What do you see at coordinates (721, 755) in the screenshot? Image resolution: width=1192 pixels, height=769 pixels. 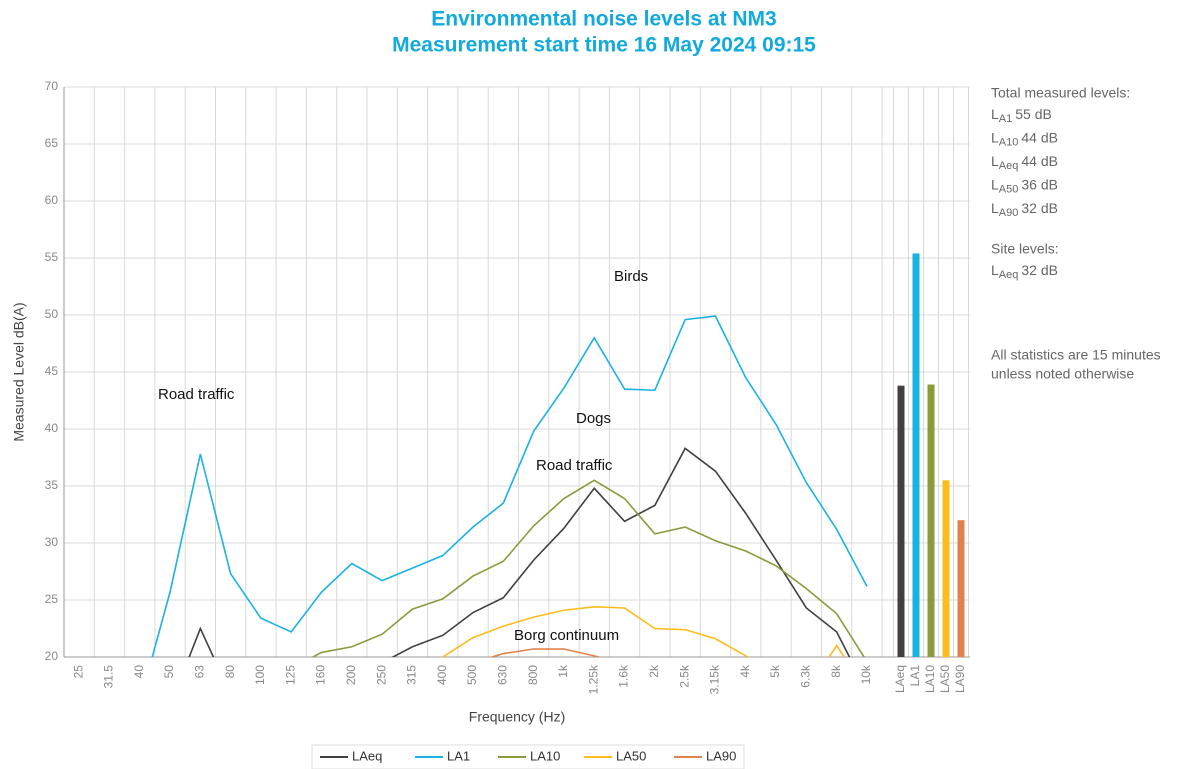 I see `legend-label: LA90` at bounding box center [721, 755].